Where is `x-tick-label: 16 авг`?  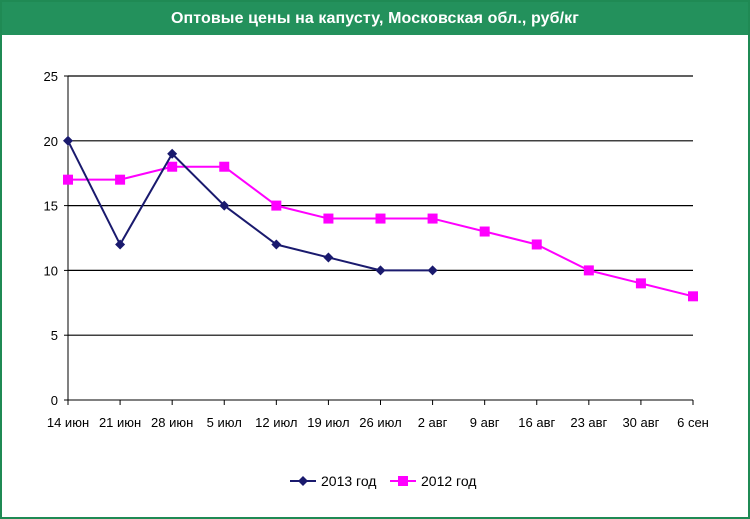
x-tick-label: 16 авг is located at coordinates (536, 422).